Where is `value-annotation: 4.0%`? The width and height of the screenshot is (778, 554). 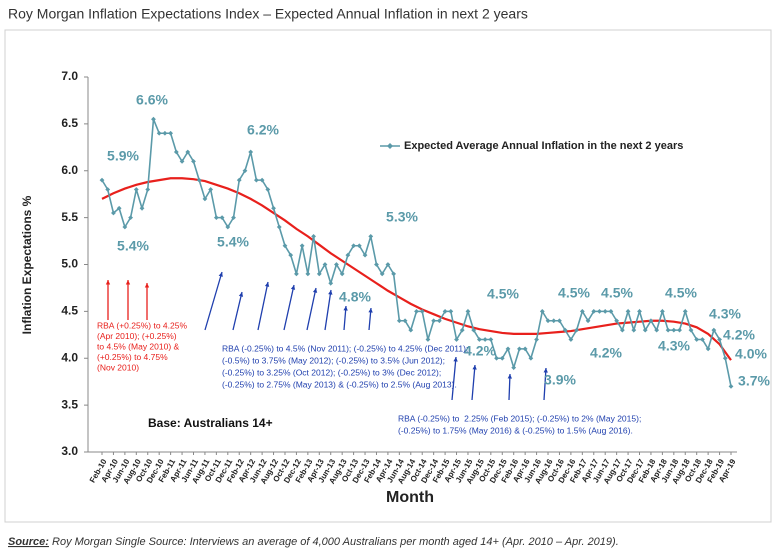
value-annotation: 4.0% is located at coordinates (751, 354).